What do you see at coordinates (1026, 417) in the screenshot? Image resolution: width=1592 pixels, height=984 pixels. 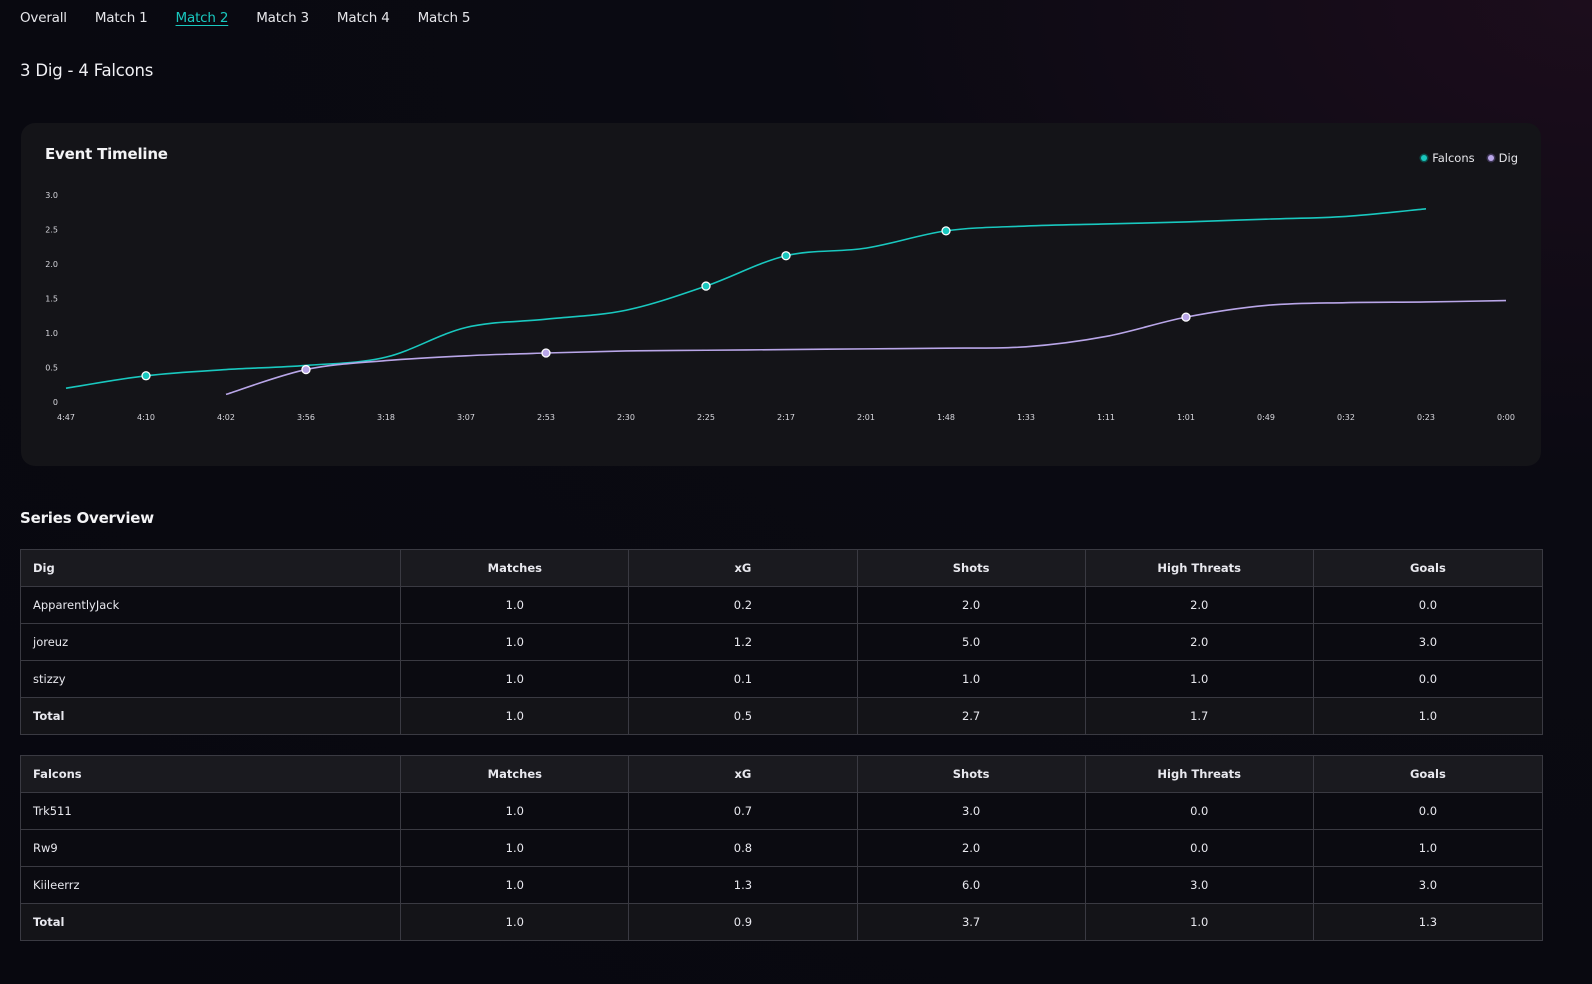 I see `x-tick-label: 1:33` at bounding box center [1026, 417].